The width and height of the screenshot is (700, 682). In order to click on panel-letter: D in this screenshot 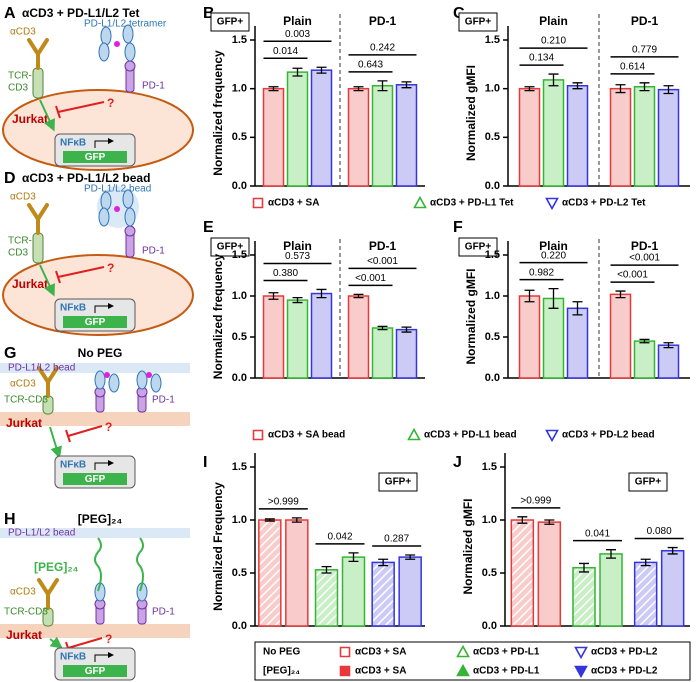, I will do `click(10, 178)`.